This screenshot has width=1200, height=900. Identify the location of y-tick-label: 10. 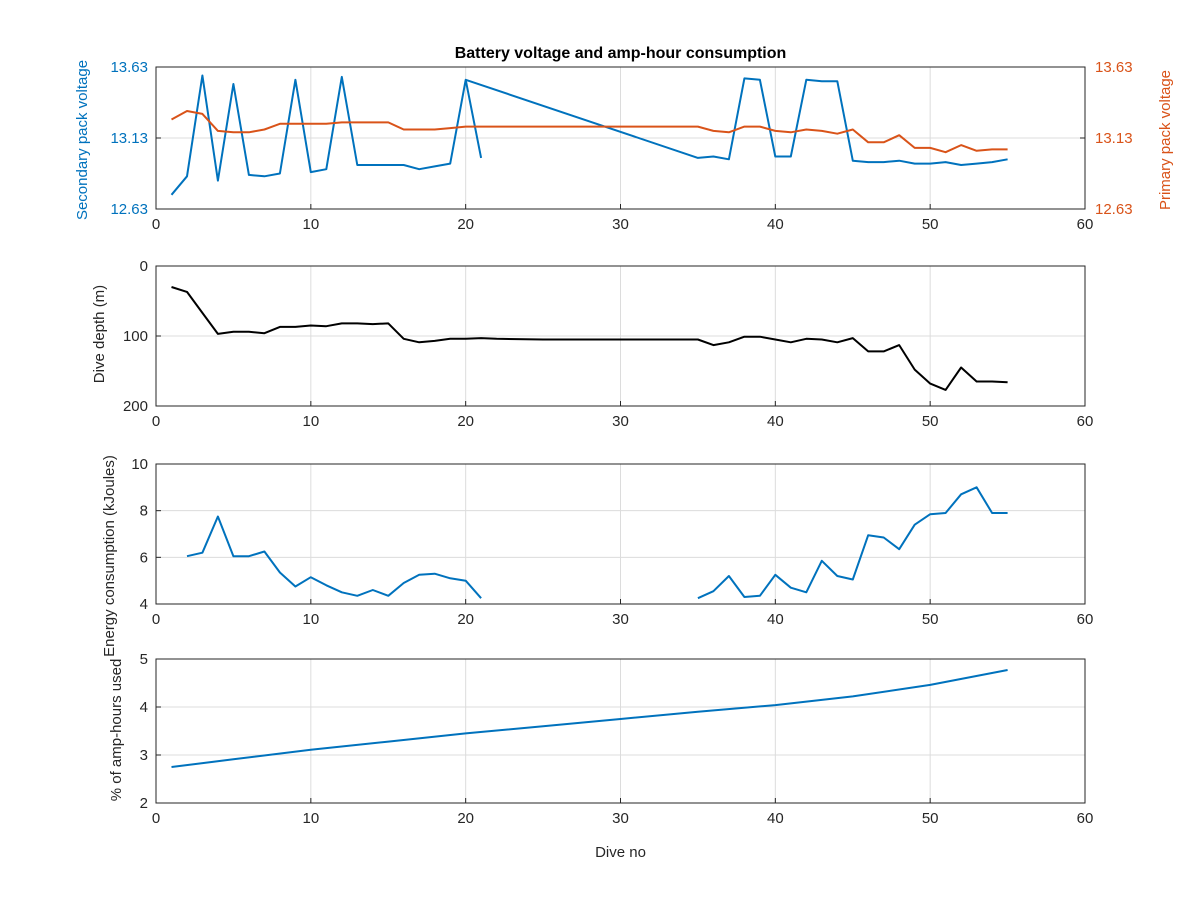
(139, 464).